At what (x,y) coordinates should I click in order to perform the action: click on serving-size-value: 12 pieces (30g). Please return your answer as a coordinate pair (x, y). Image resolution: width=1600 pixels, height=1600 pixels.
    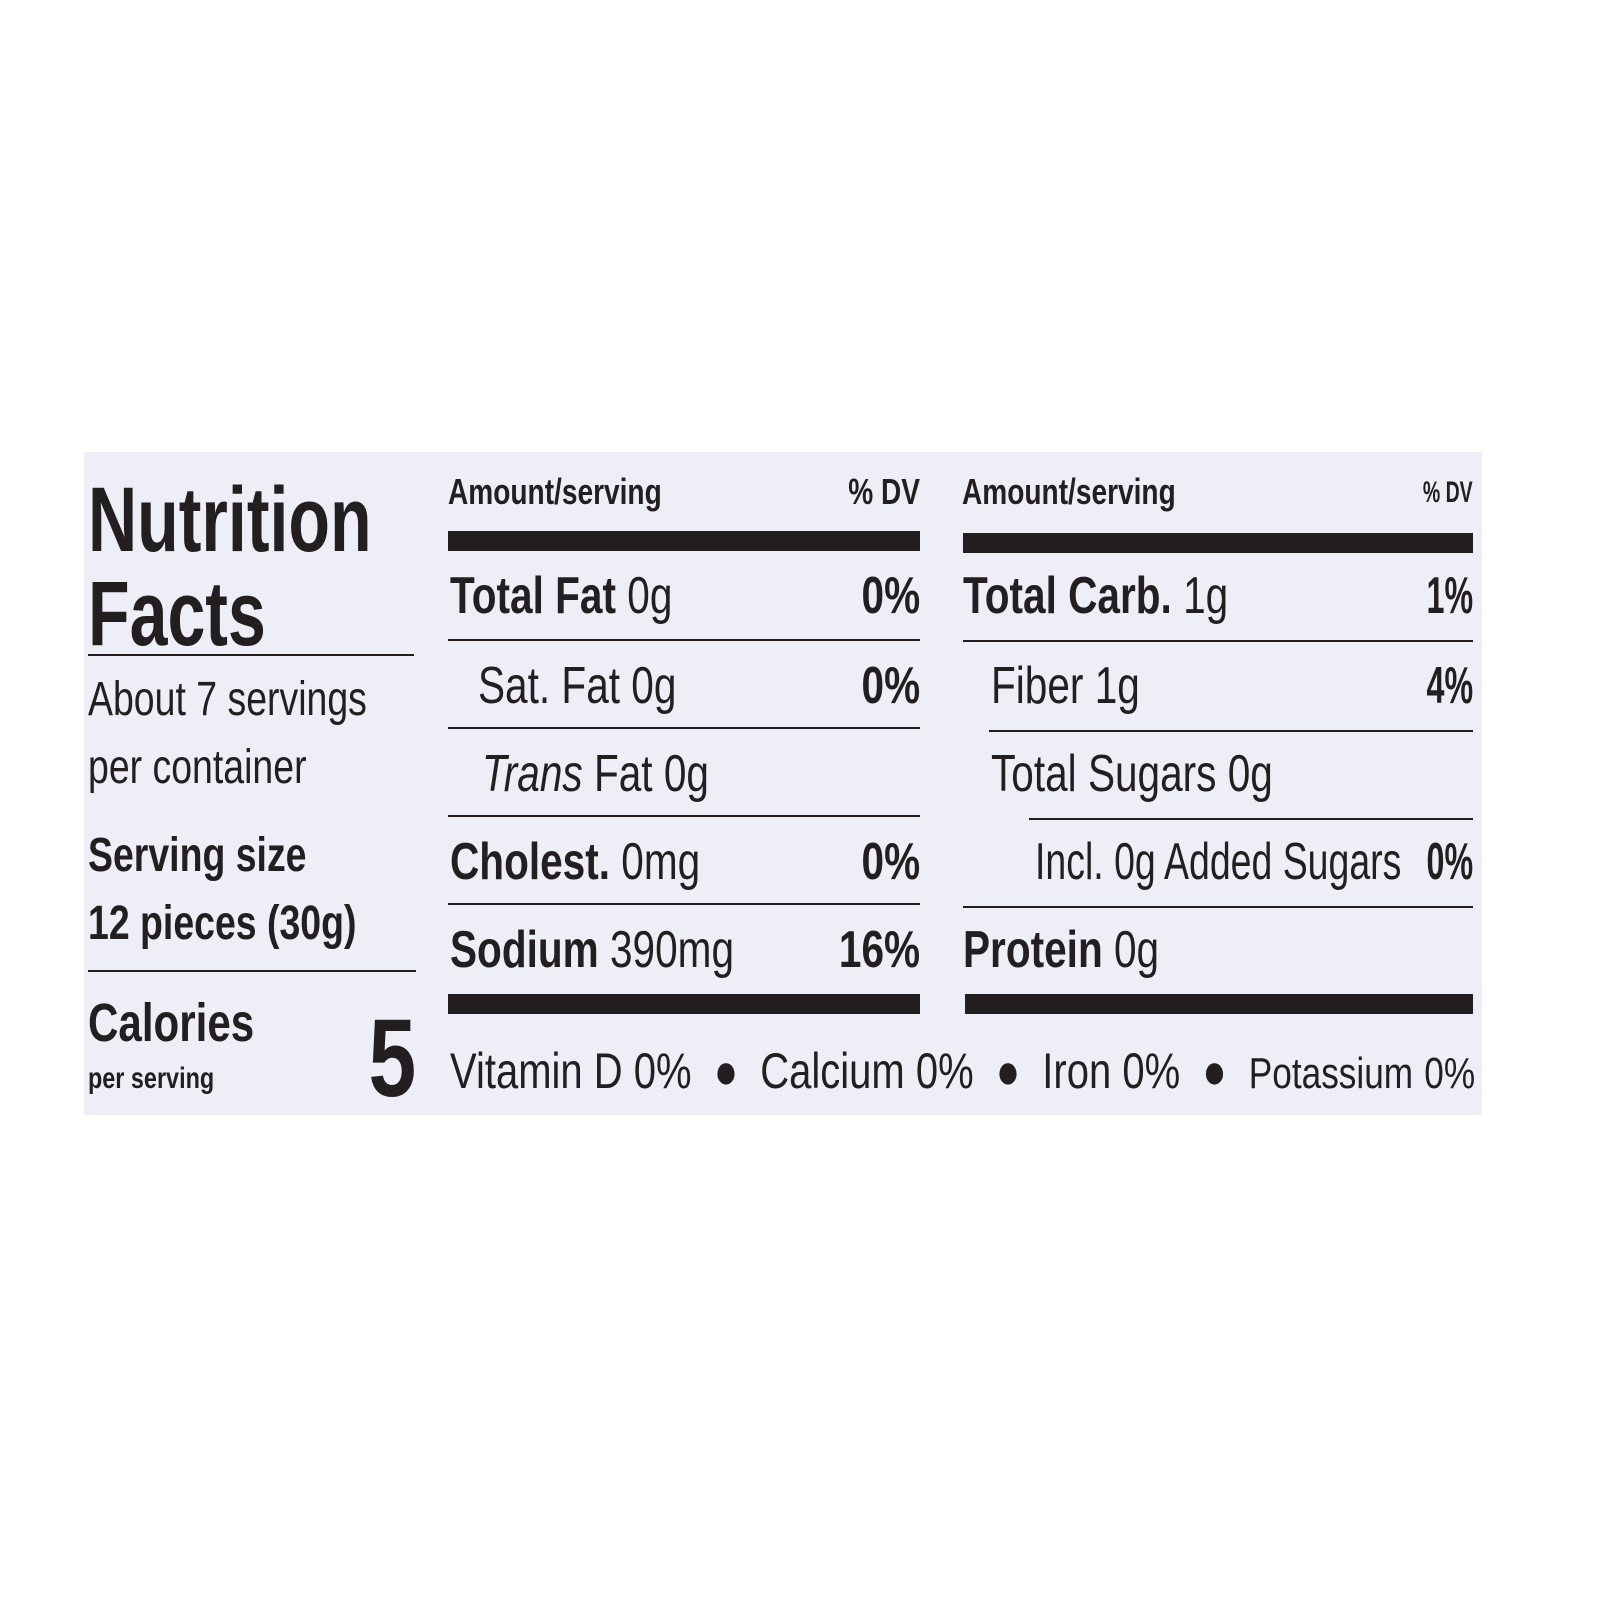
    Looking at the image, I should click on (222, 923).